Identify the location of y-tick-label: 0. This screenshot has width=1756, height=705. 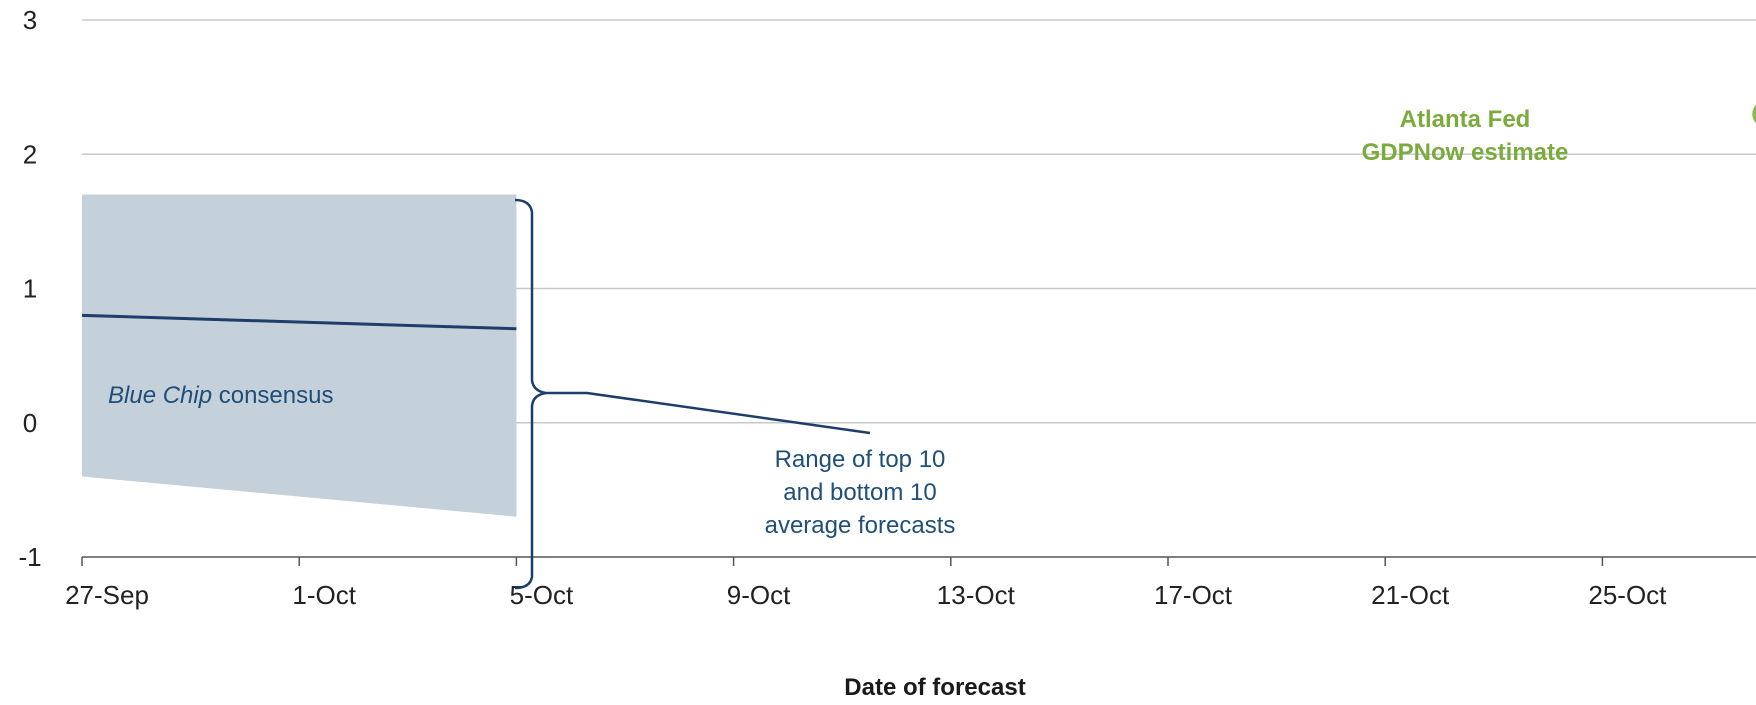
(30, 423).